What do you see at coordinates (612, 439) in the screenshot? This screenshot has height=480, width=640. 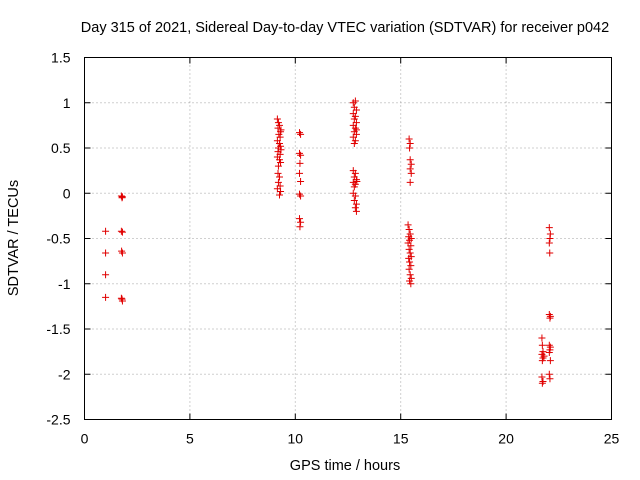 I see `x-tick-label: 25` at bounding box center [612, 439].